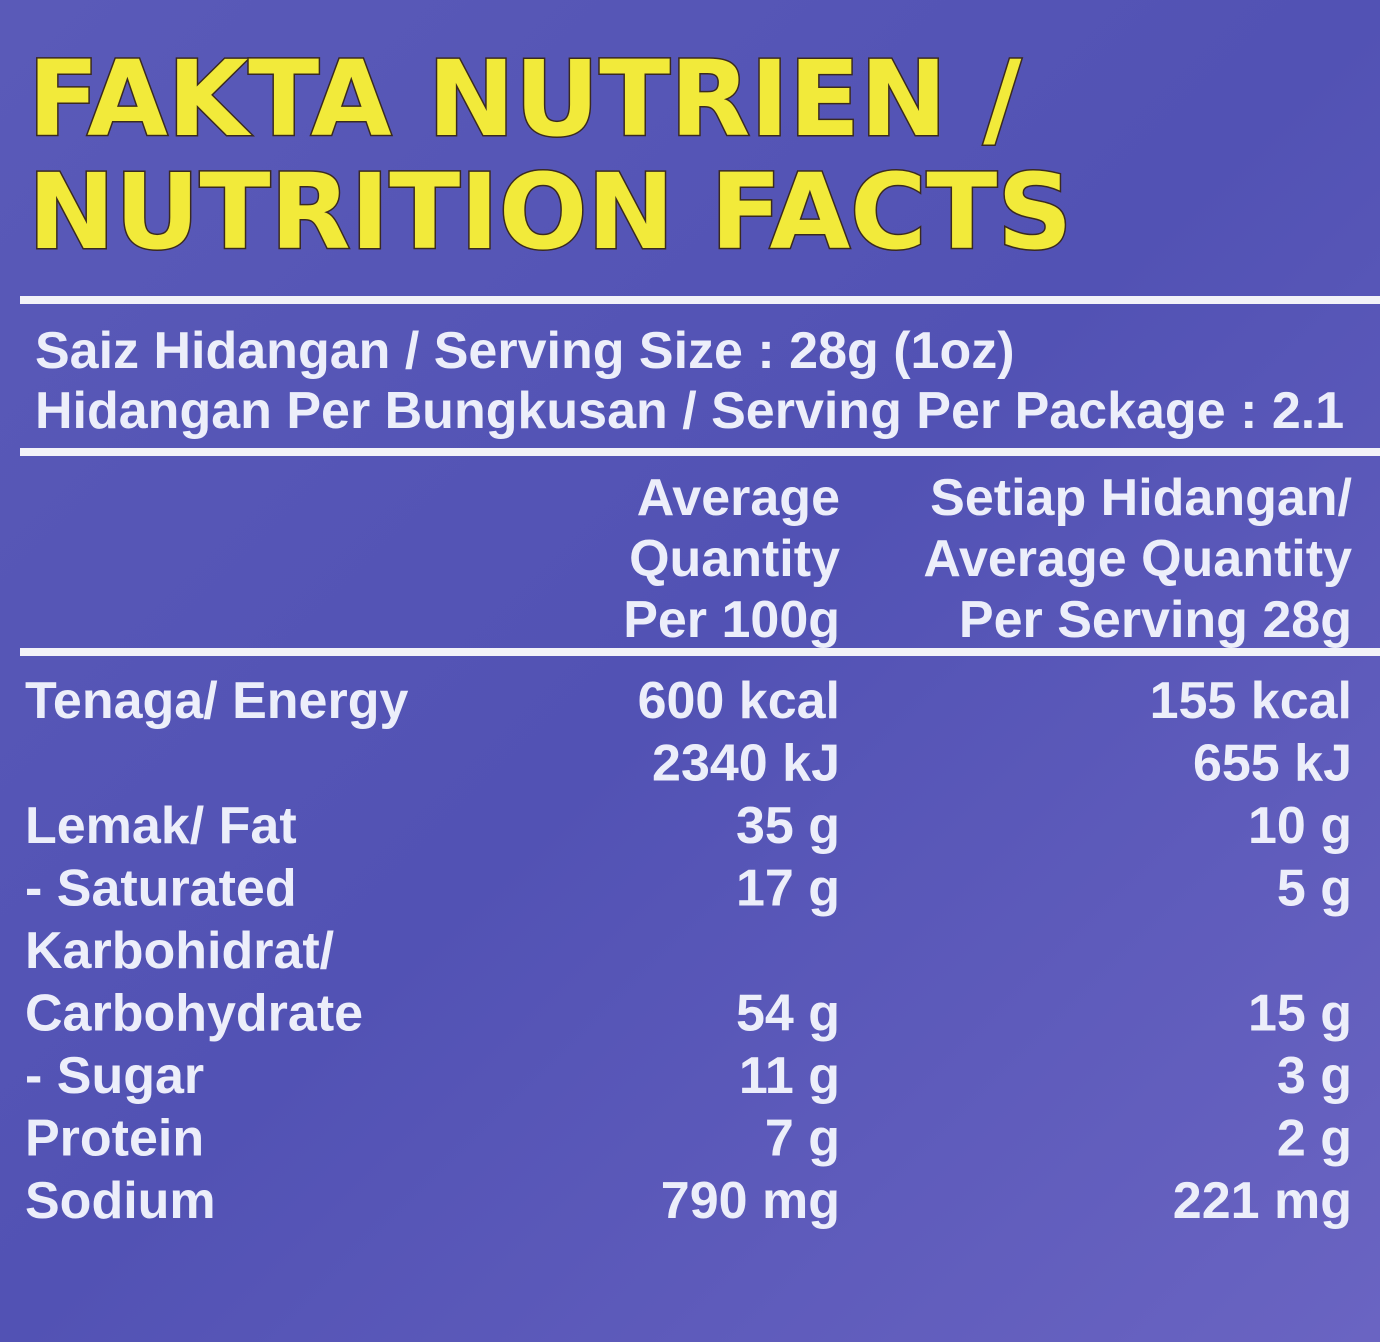 Image resolution: width=1380 pixels, height=1342 pixels. Describe the element at coordinates (802, 1139) in the screenshot. I see `per-100g-value: 7 g` at that location.